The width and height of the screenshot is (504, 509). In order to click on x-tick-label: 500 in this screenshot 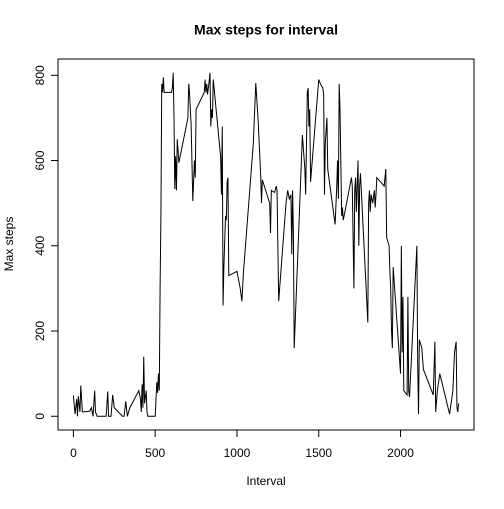, I will do `click(155, 453)`.